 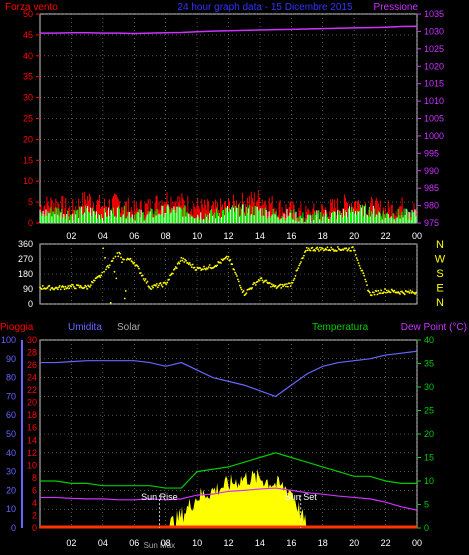 I want to click on humidity-tick-label: 90, so click(x=11, y=359).